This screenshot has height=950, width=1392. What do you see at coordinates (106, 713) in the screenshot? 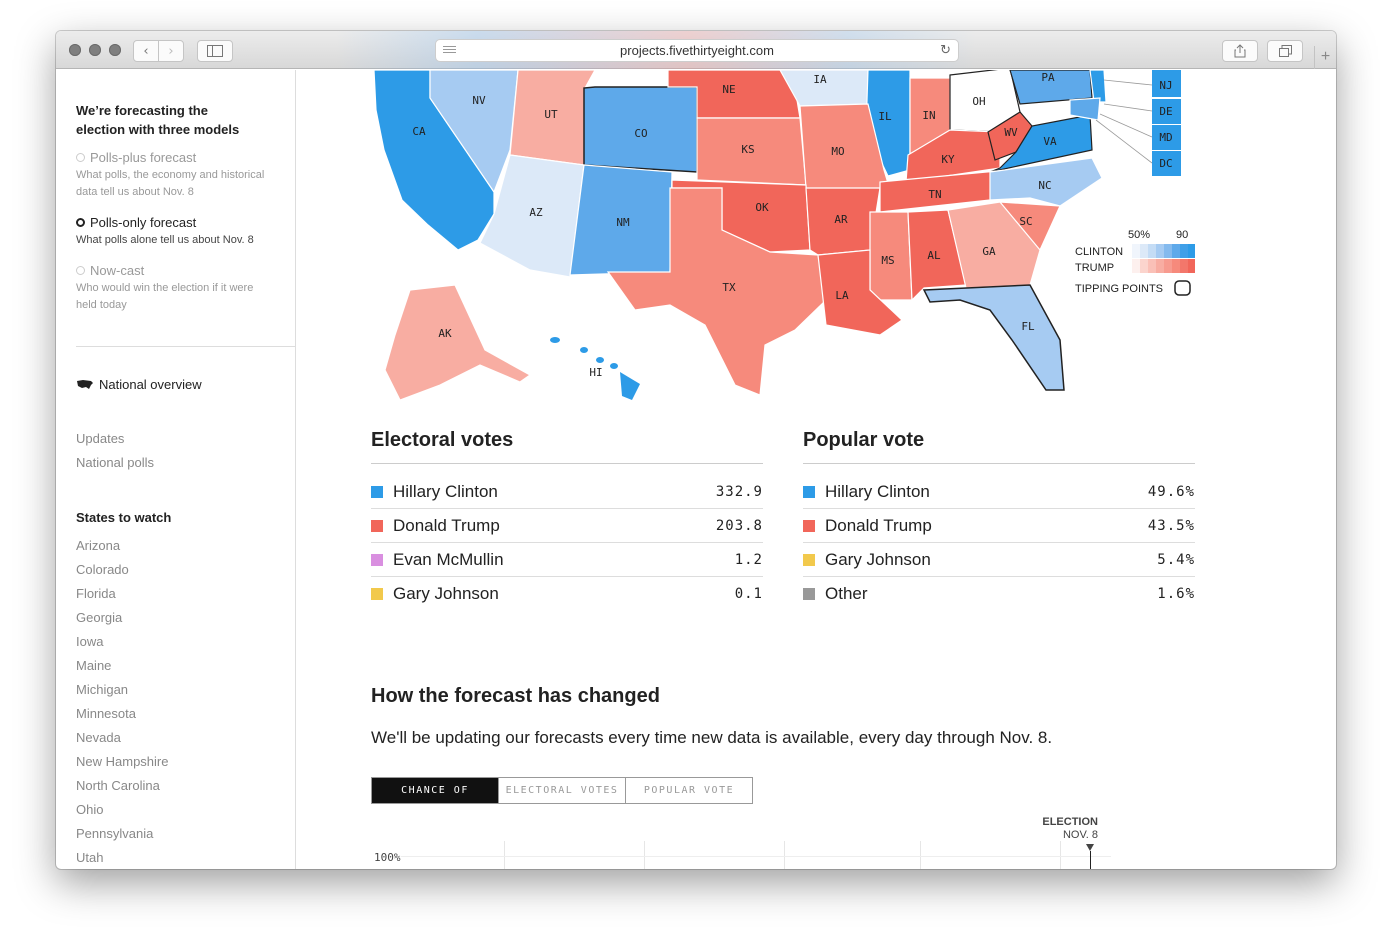
I see `state-link-minnesota: Minnesota` at bounding box center [106, 713].